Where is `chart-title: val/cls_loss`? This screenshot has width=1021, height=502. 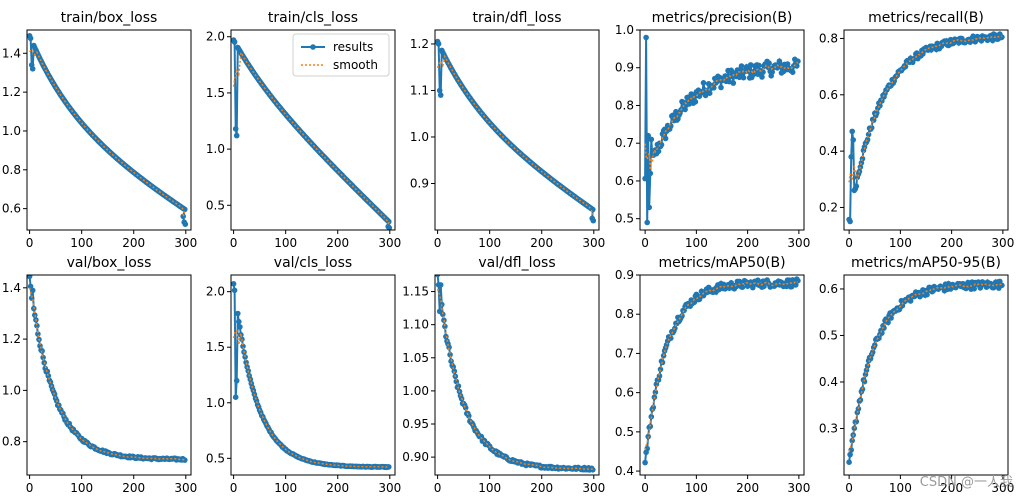
chart-title: val/cls_loss is located at coordinates (313, 263).